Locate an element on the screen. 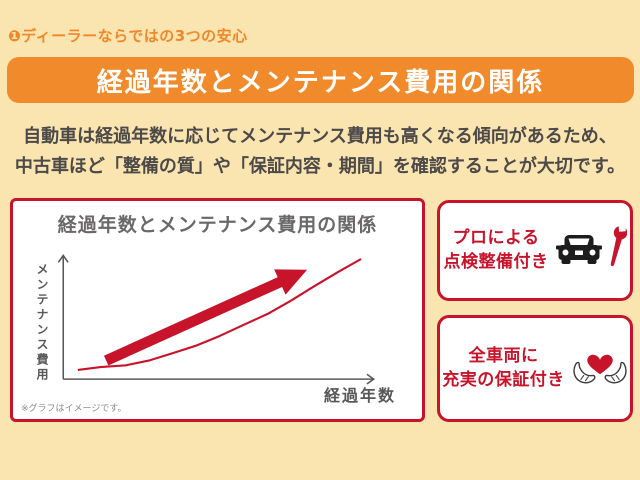 The height and width of the screenshot is (480, 640). car-icon is located at coordinates (578, 249).